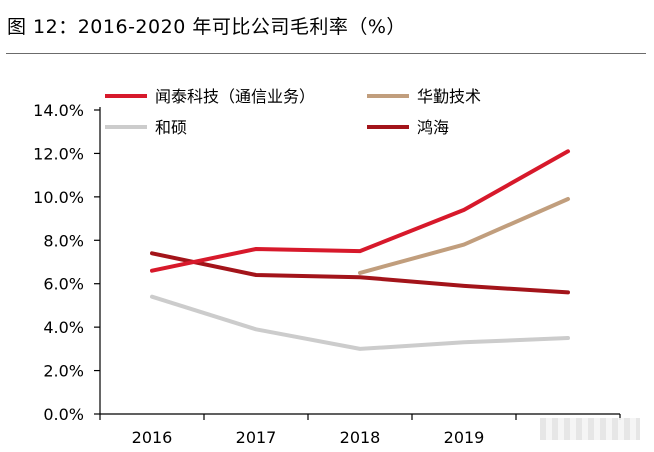 This screenshot has height=452, width=654. I want to click on legend-label: 闻泰科技（通信业务）, so click(235, 96).